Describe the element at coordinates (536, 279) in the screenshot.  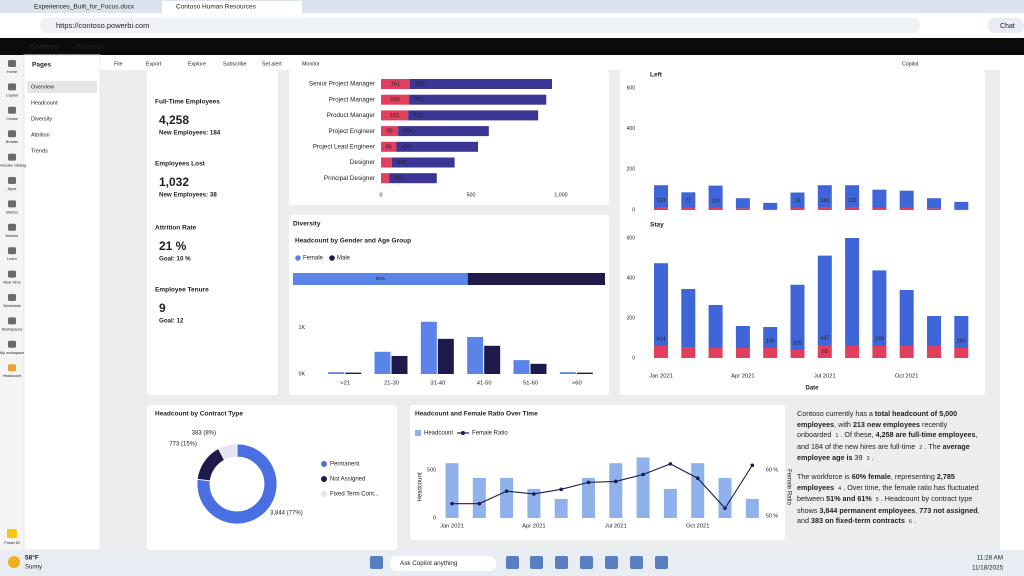
I see `share-bar` at that location.